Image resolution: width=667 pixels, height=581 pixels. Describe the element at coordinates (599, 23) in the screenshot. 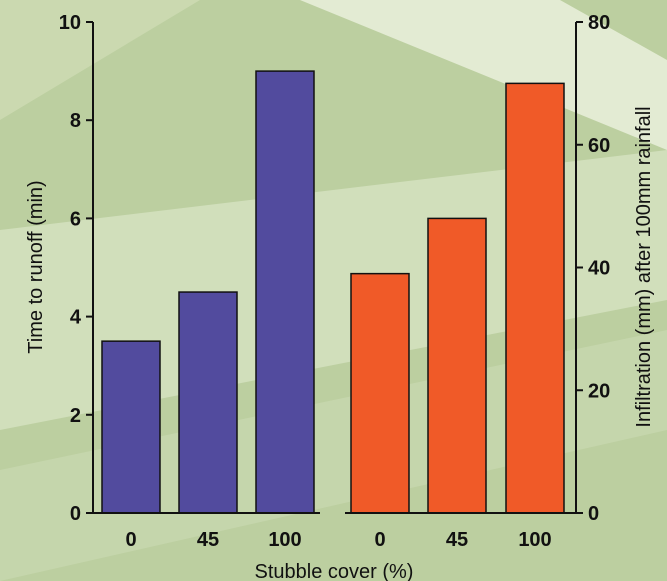

I see `right-y-tick-label: 80` at that location.